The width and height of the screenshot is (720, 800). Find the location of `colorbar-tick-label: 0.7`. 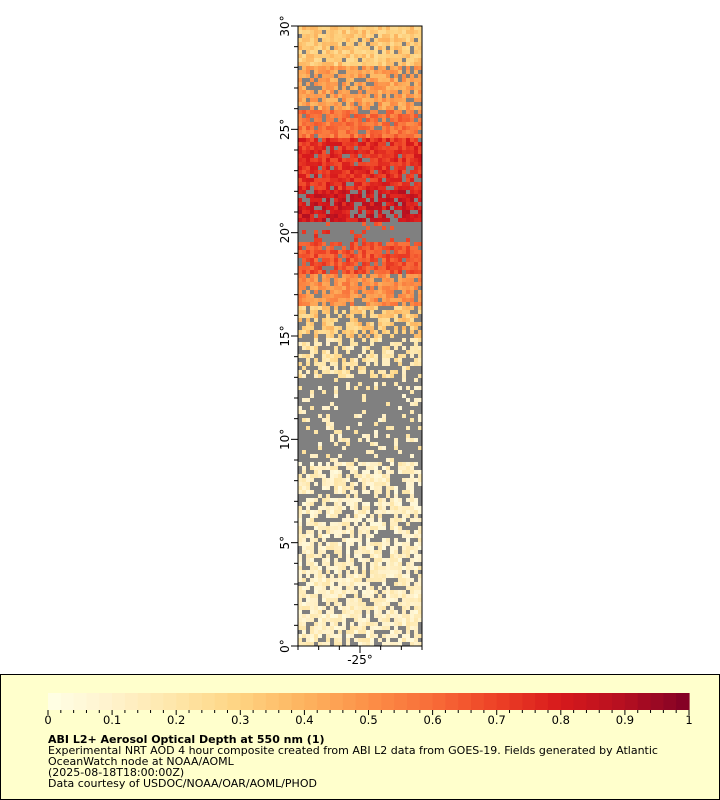

colorbar-tick-label: 0.7 is located at coordinates (497, 720).